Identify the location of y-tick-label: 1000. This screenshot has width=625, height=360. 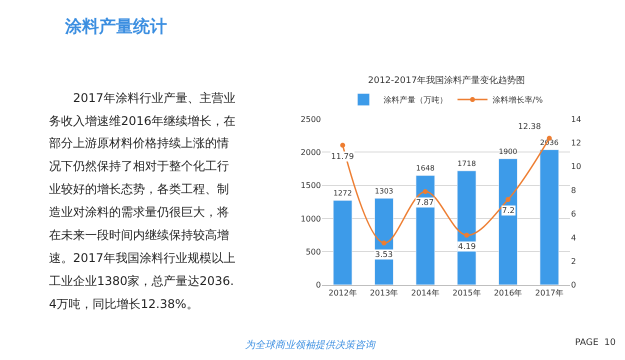
(310, 219).